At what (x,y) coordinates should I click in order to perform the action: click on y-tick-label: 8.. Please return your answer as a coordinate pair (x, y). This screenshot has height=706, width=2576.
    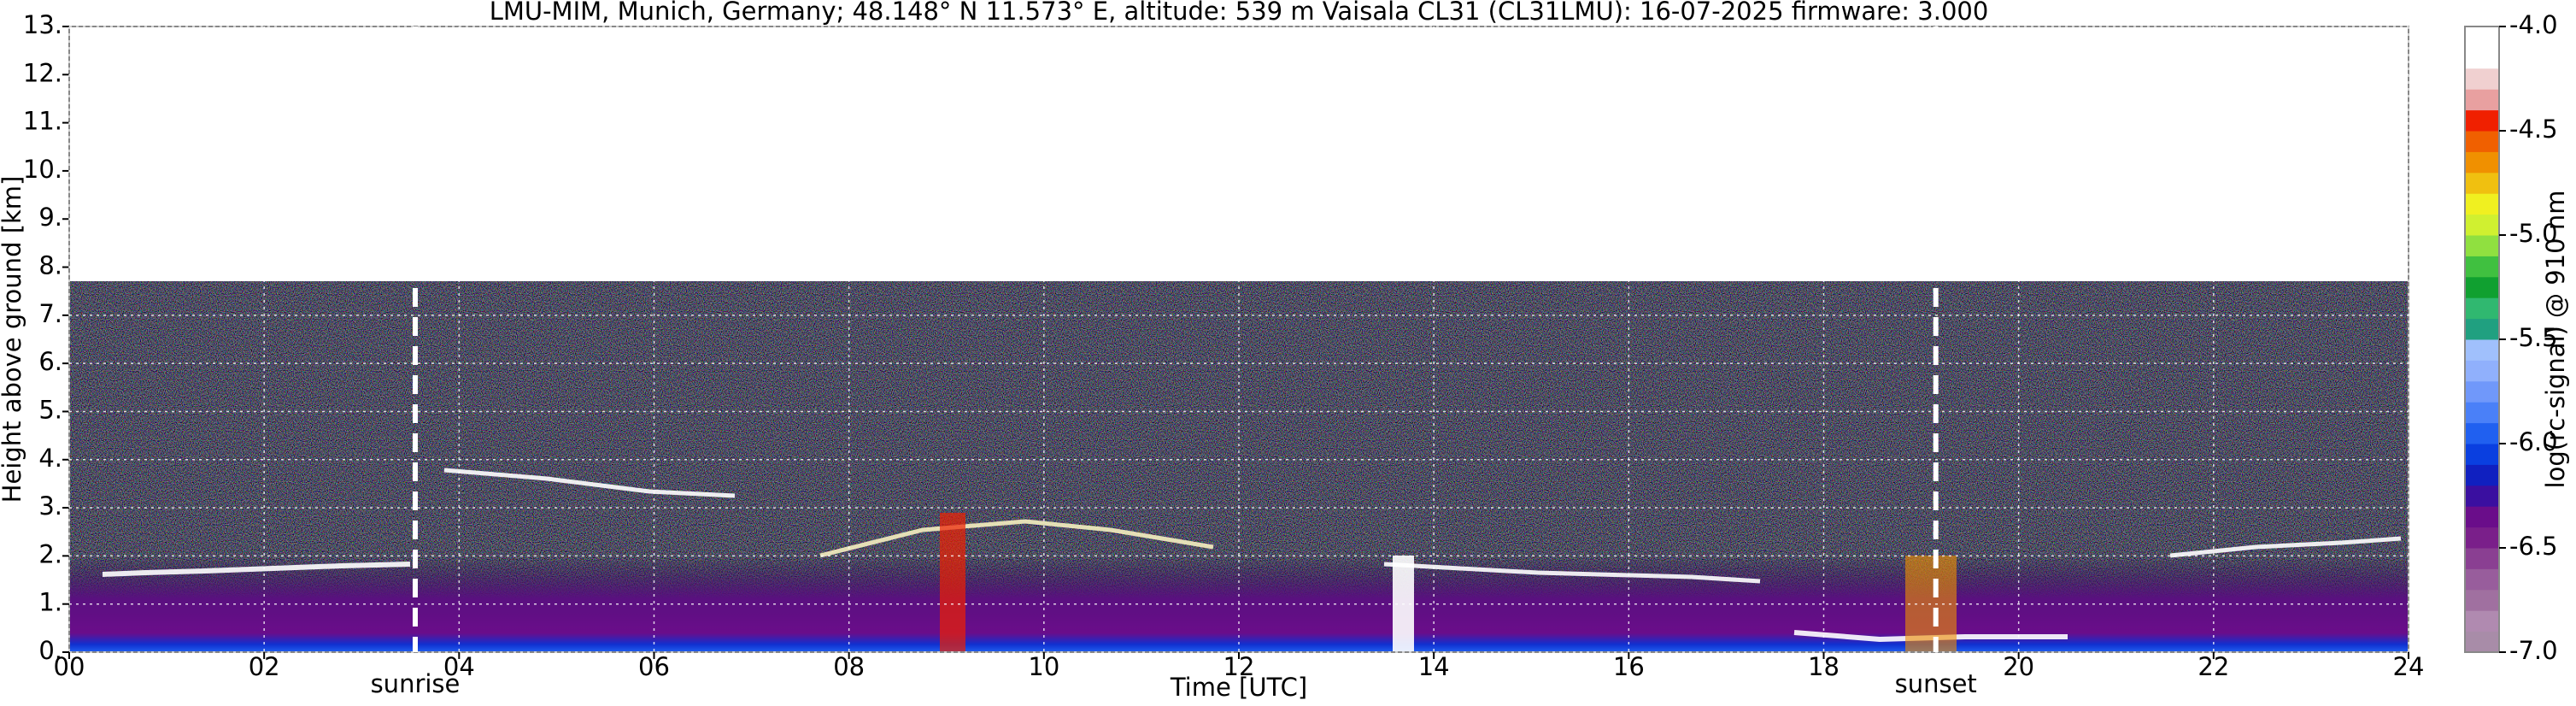
    Looking at the image, I should click on (50, 265).